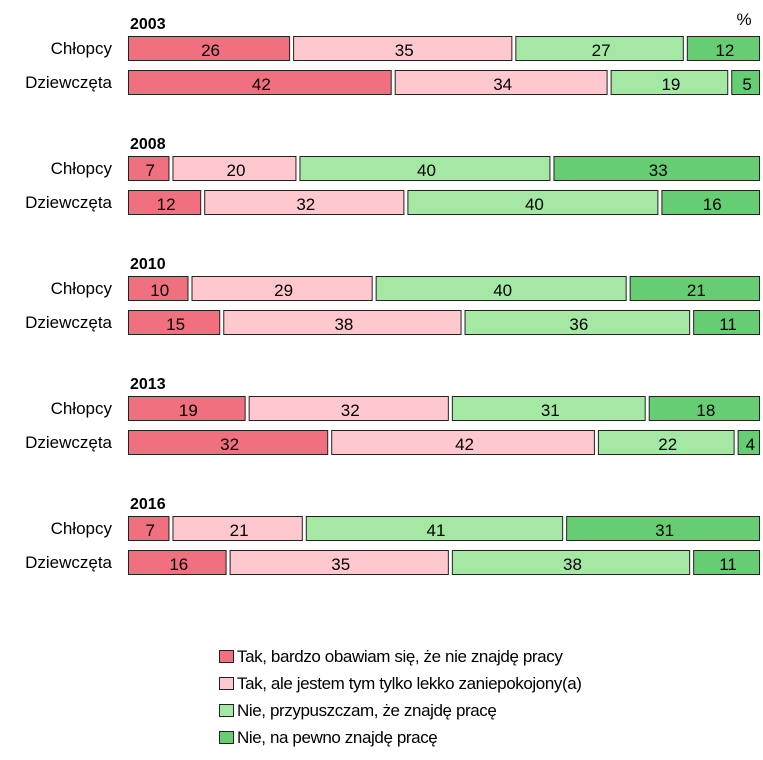 This screenshot has width=763, height=760. I want to click on data-label: 34, so click(502, 84).